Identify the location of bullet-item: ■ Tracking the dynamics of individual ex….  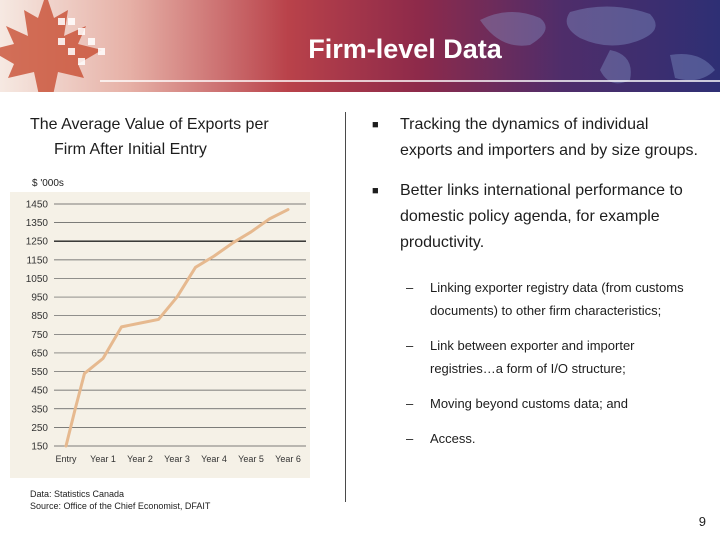
(537, 138).